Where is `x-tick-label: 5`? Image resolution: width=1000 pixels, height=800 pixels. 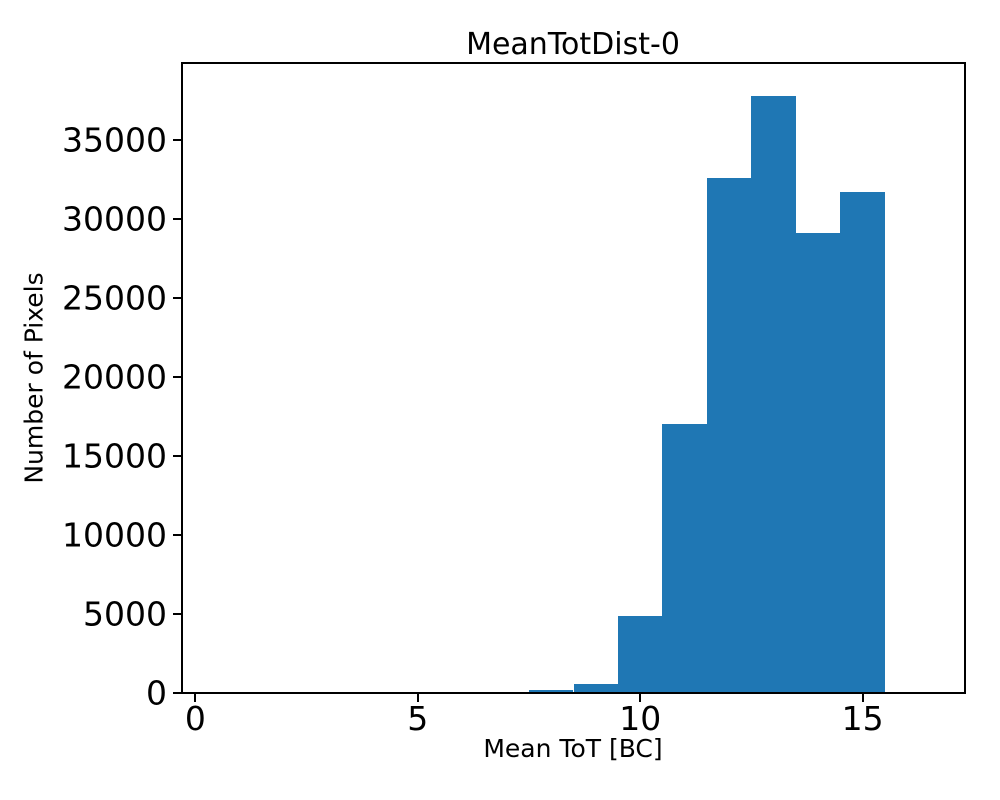 x-tick-label: 5 is located at coordinates (418, 718).